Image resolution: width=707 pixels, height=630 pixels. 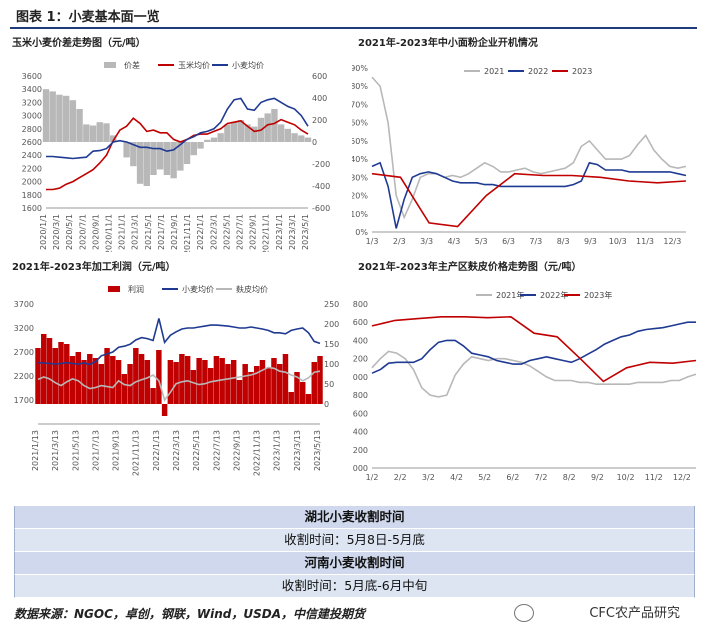 What do you see at coordinates (360, 68) in the screenshot?
I see `y-tick-label: 90%` at bounding box center [360, 68].